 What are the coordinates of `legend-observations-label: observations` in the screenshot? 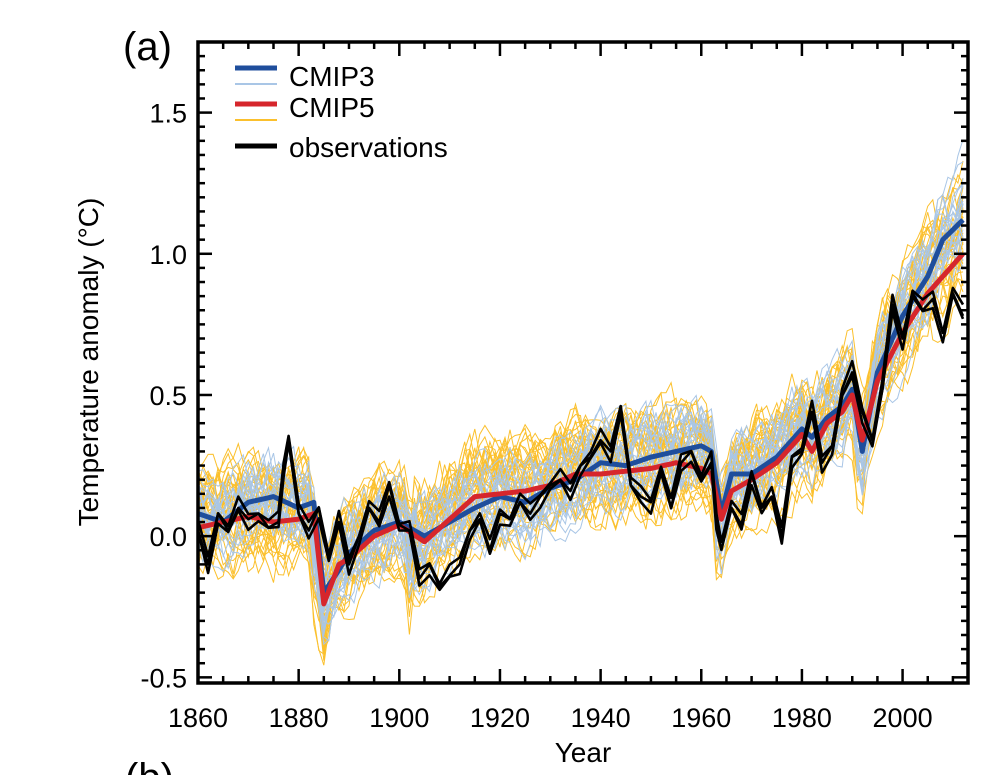 It's located at (368, 147).